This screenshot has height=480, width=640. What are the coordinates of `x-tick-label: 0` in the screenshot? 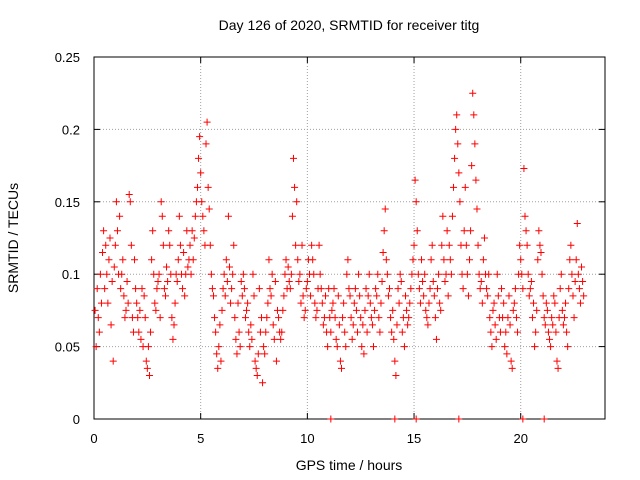 It's located at (93, 438).